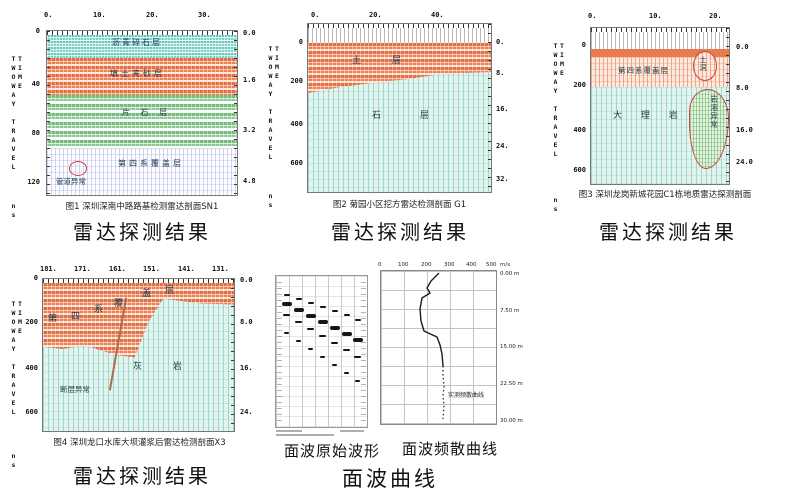  What do you see at coordinates (296, 124) in the screenshot?
I see `fig2-ytick-left: 400` at bounding box center [296, 124].